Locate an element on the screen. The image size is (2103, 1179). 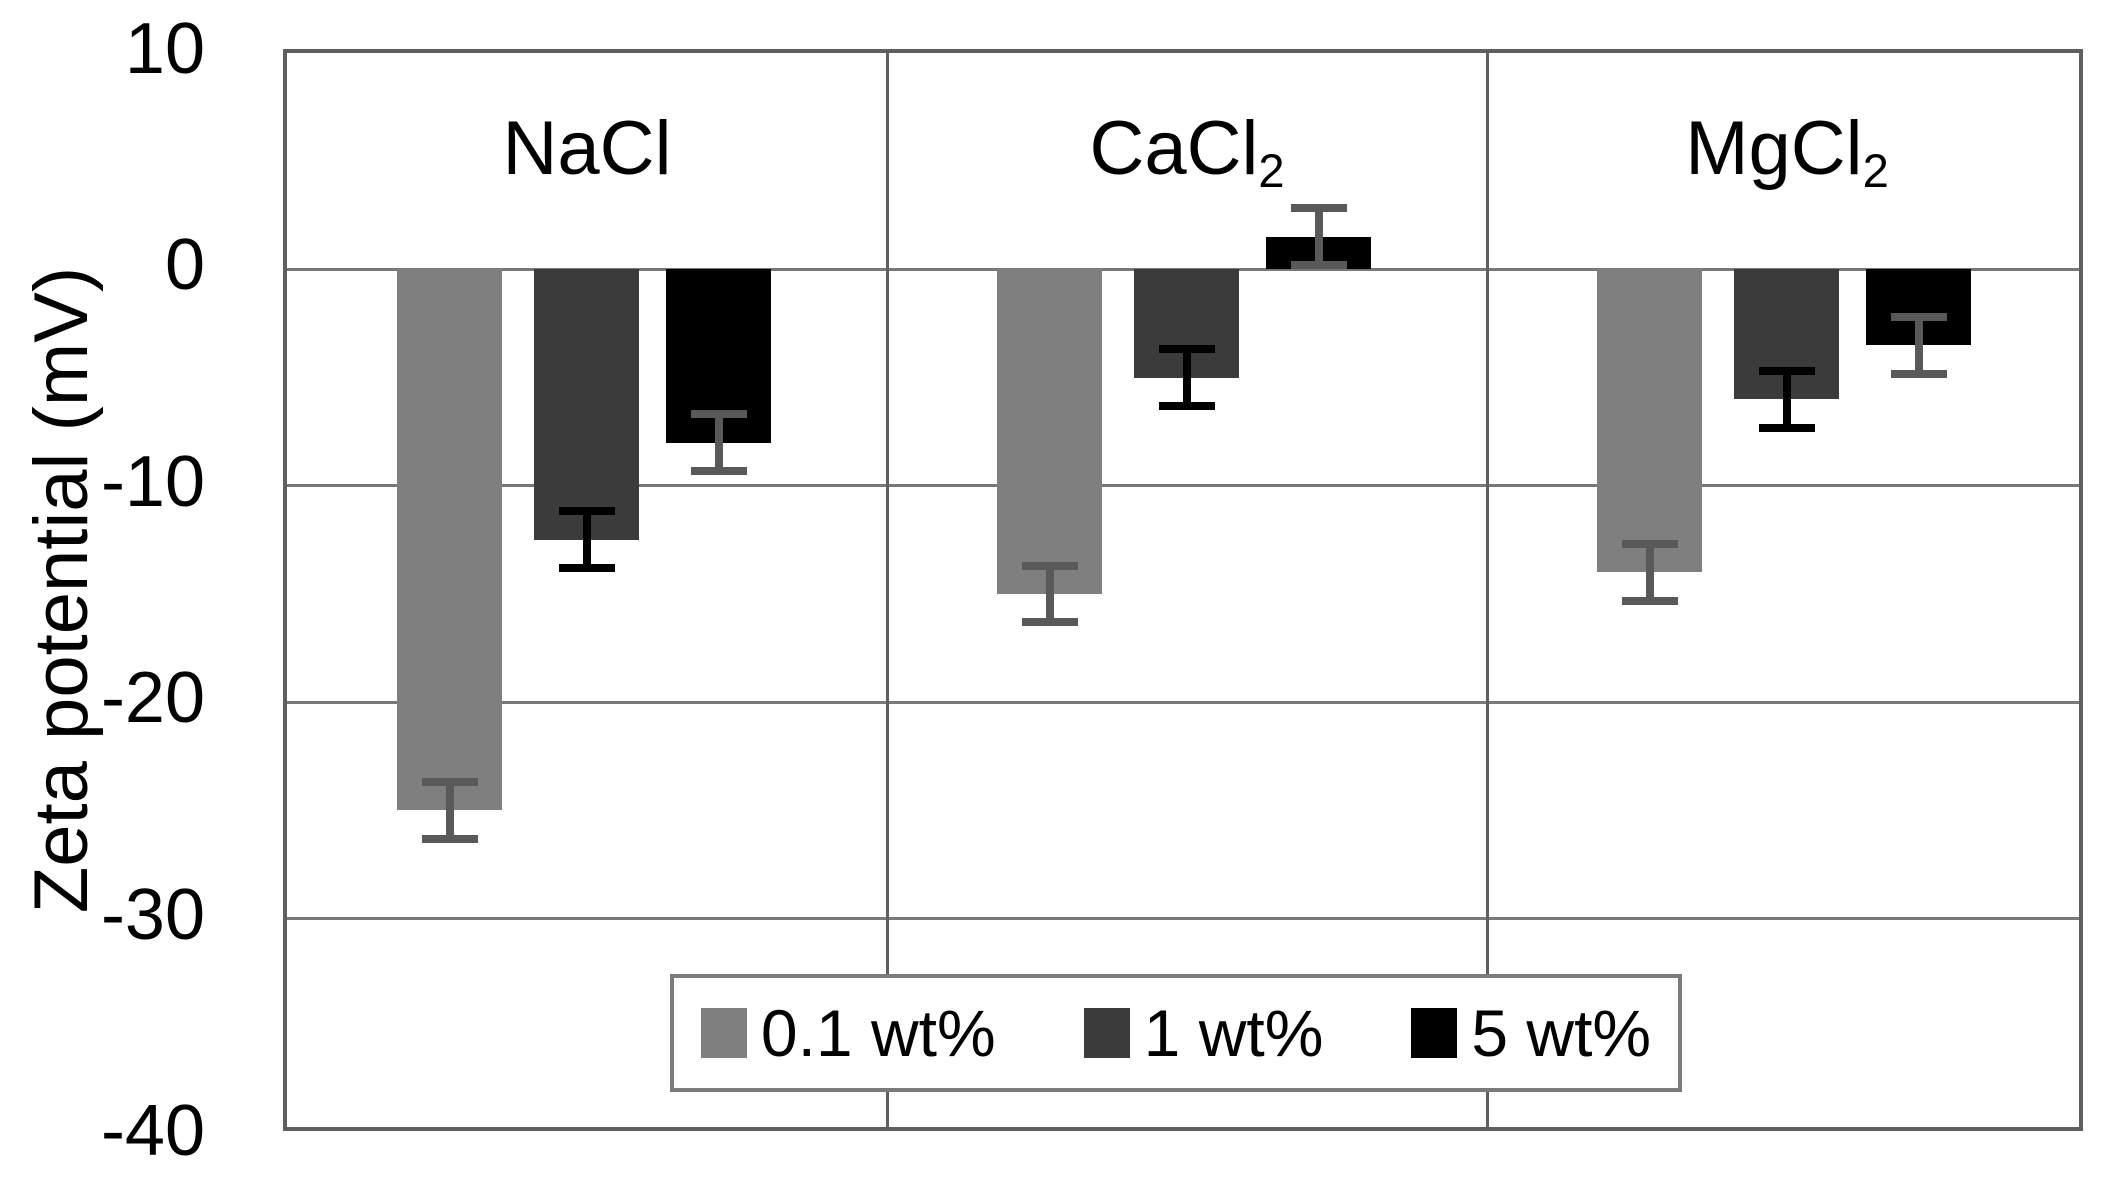
legend-item-0.1wt%: 0.1 wt% is located at coordinates (848, 1033).